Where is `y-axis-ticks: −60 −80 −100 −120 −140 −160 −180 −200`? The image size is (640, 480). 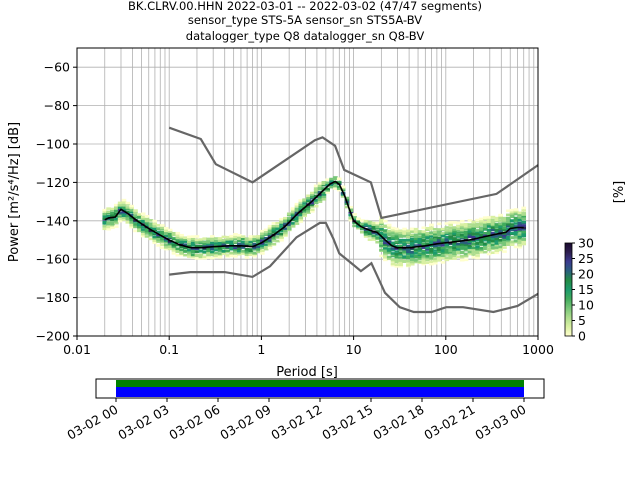
y-axis-ticks: −60 −80 −100 −120 −140 −160 −180 −200 is located at coordinates (56, 202).